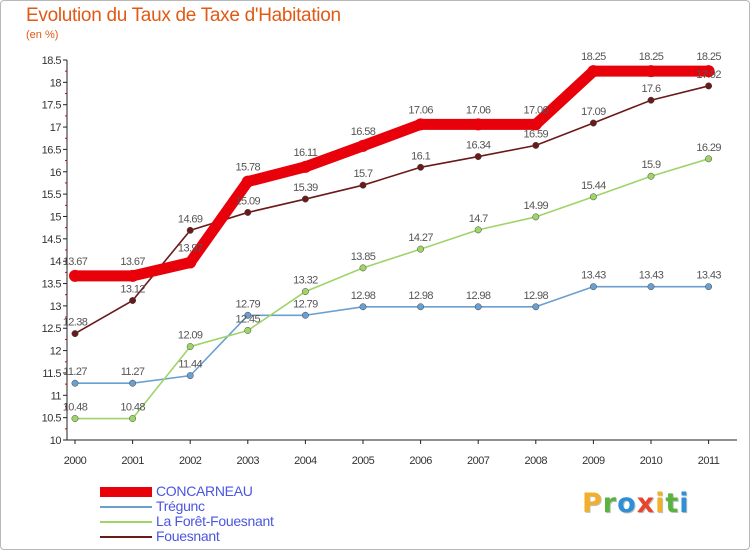 The image size is (750, 550). Describe the element at coordinates (363, 461) in the screenshot. I see `x-tick-label: 2005` at that location.